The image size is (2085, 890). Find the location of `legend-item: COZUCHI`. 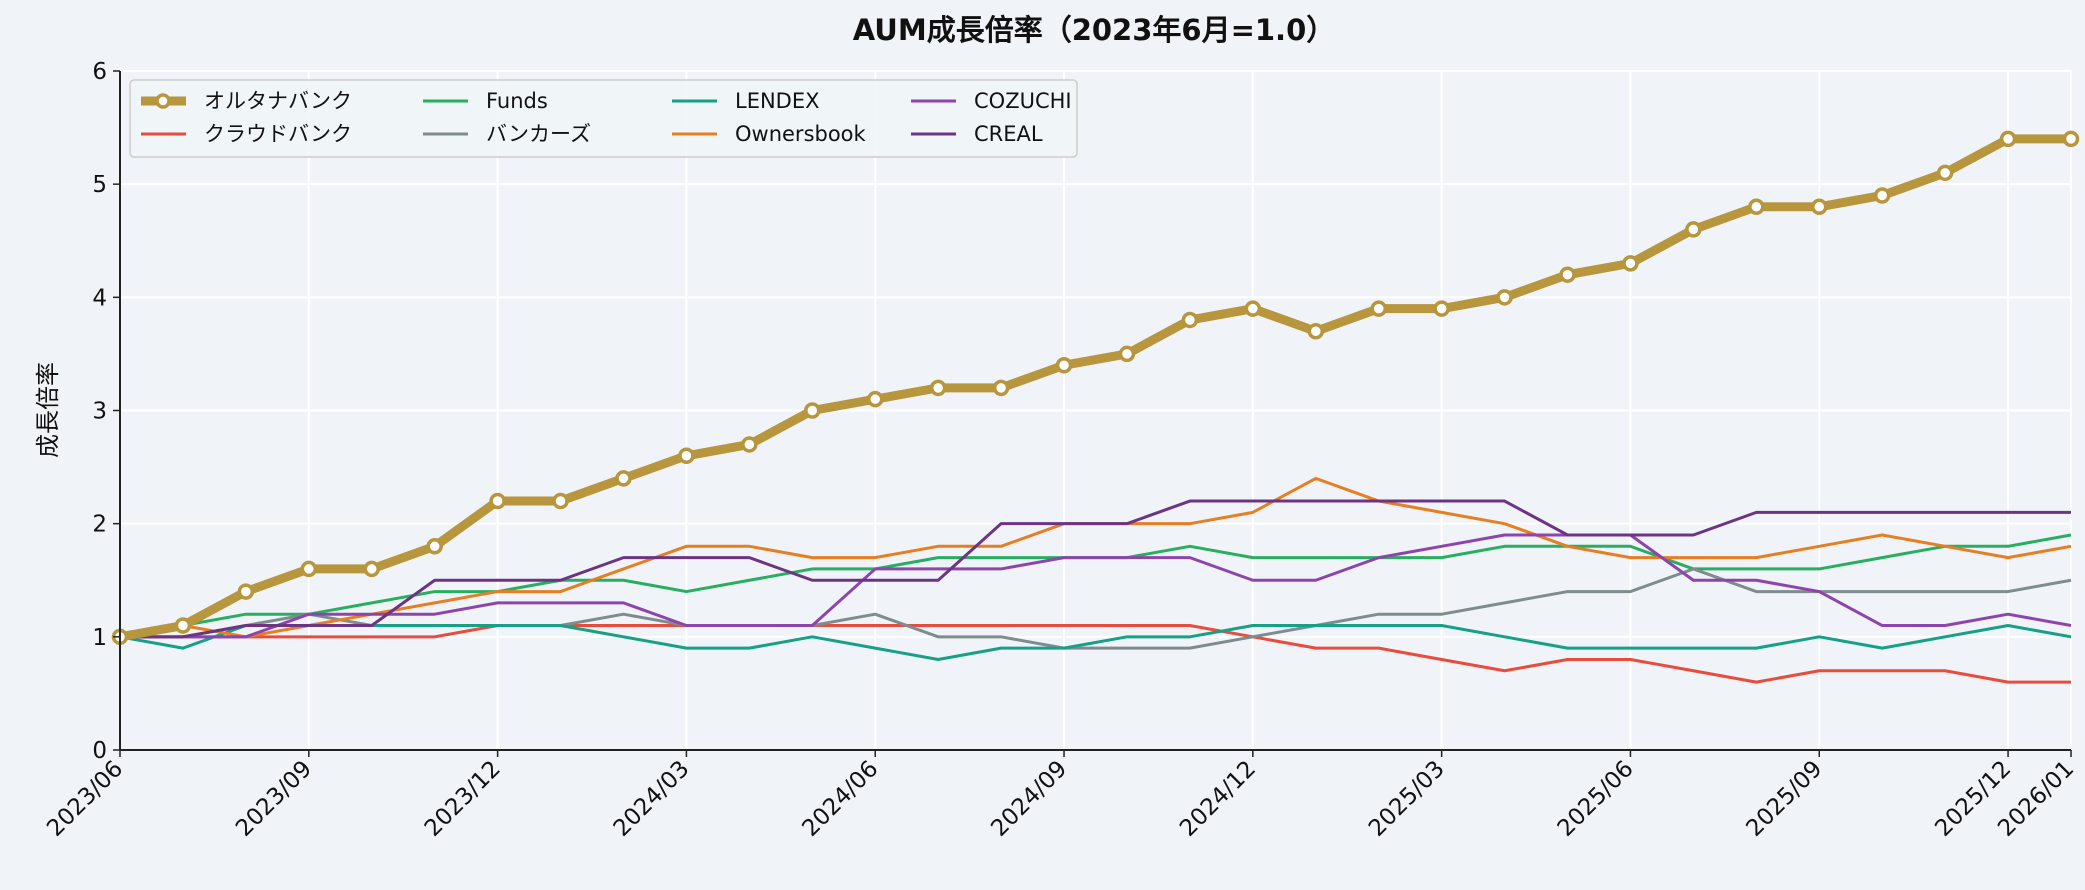

legend-item: COZUCHI is located at coordinates (991, 101).